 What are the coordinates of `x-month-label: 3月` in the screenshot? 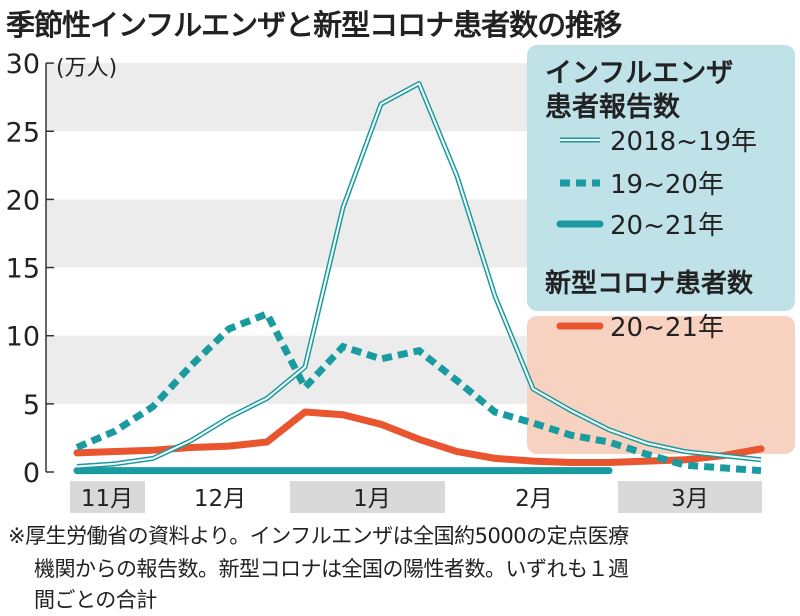 It's located at (690, 499).